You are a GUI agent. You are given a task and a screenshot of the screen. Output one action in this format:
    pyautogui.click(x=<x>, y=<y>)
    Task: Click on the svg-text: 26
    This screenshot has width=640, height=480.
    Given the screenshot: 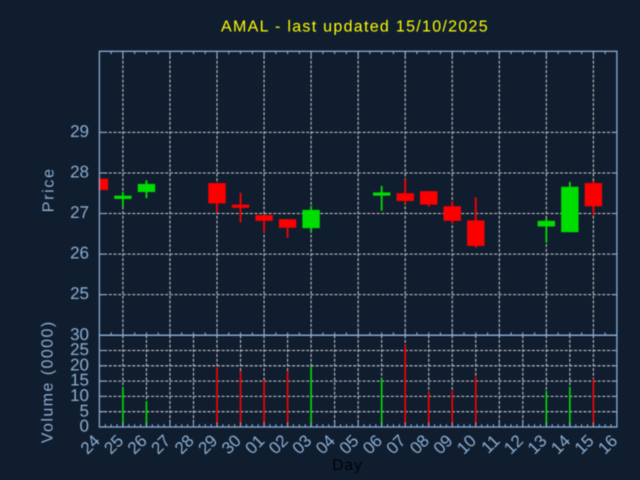 What is the action you would take?
    pyautogui.click(x=79, y=253)
    